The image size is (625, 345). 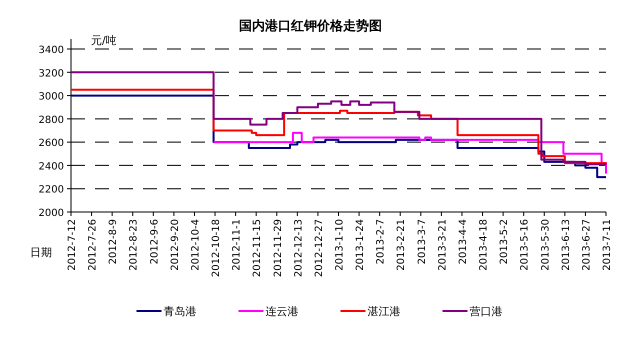 What do you see at coordinates (51, 190) in the screenshot?
I see `y-tick-label: 2200` at bounding box center [51, 190].